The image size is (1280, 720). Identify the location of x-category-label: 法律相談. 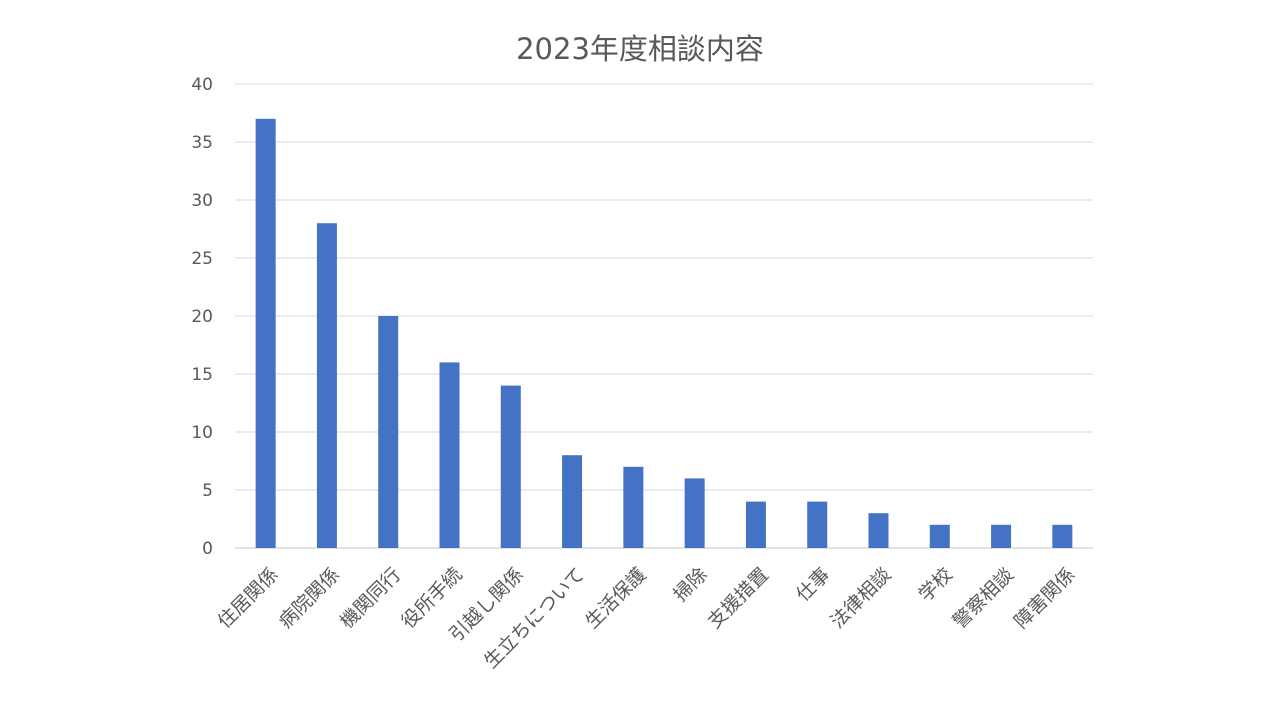
(860, 598).